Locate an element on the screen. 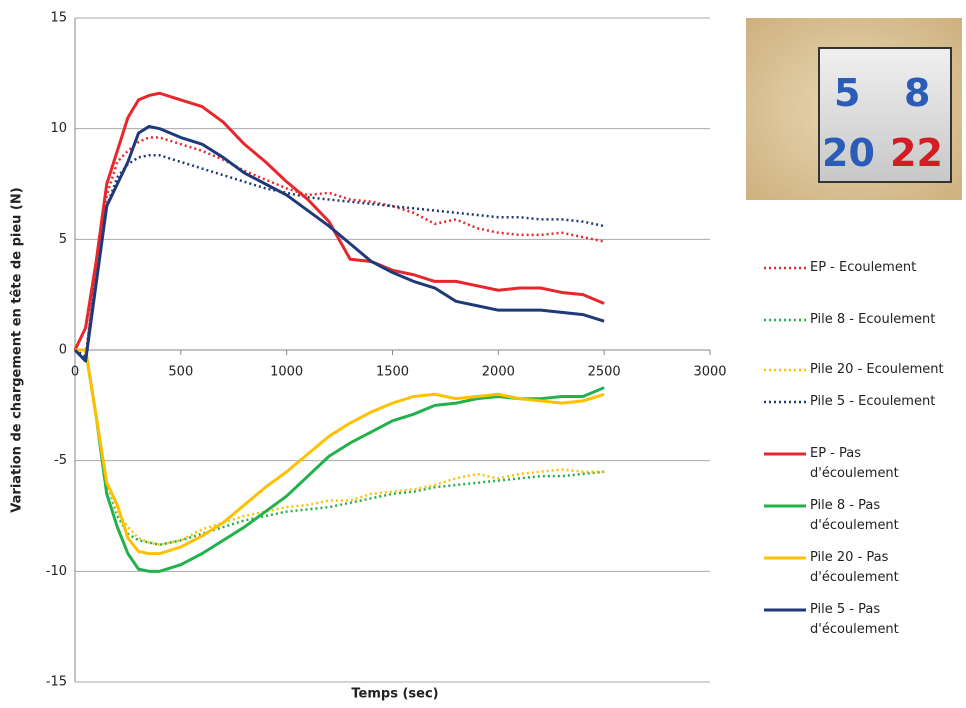 This screenshot has height=708, width=966. x-tick-label: 3000 is located at coordinates (709, 372).